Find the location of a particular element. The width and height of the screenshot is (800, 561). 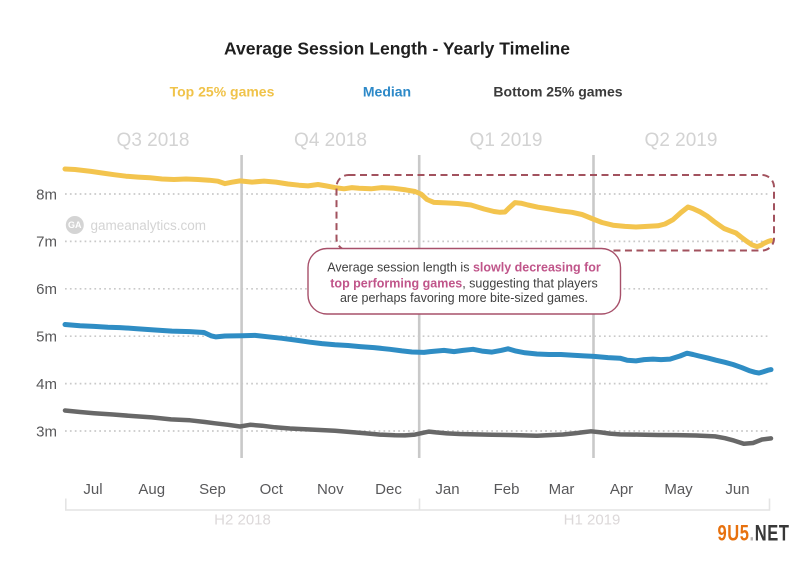

svg-text: 9U5.NET is located at coordinates (754, 533).